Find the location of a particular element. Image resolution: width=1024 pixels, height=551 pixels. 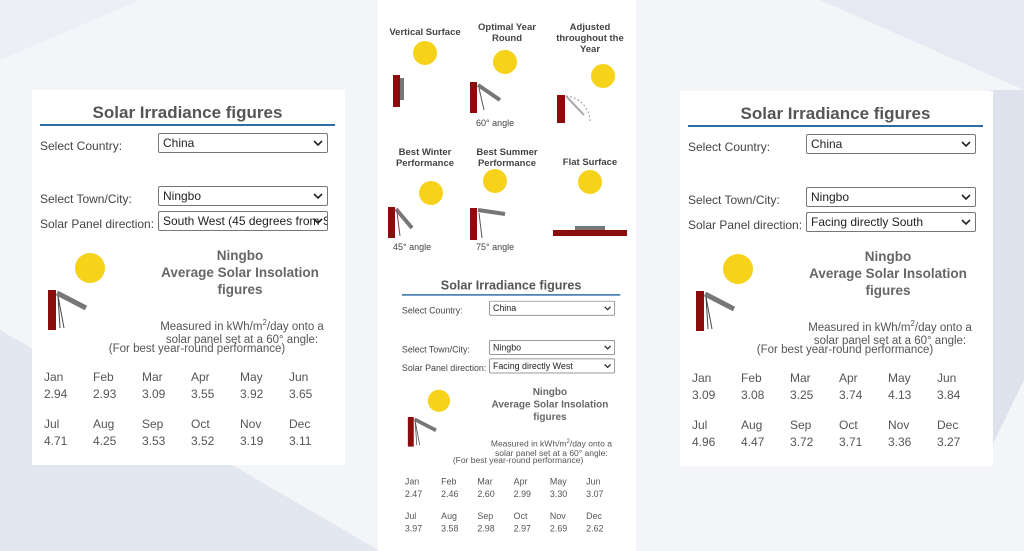

month-value: 3.71 is located at coordinates (851, 442).